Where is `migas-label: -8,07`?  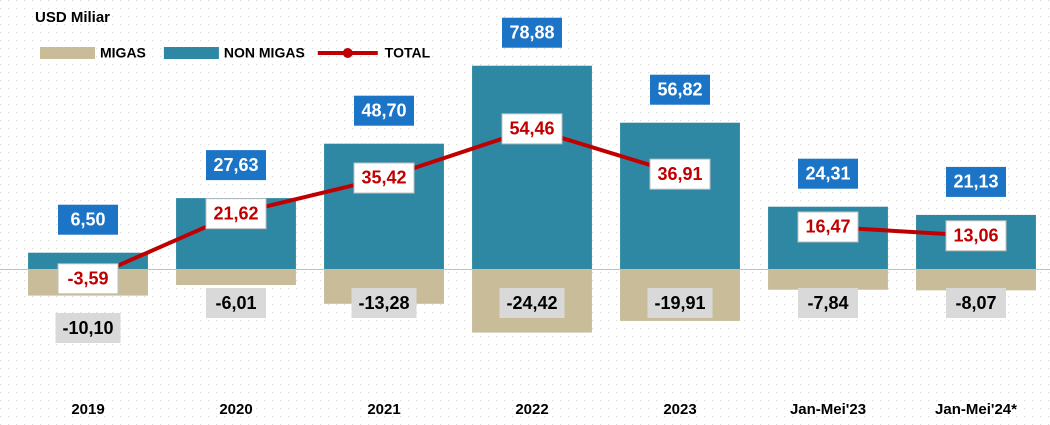 migas-label: -8,07 is located at coordinates (975, 303).